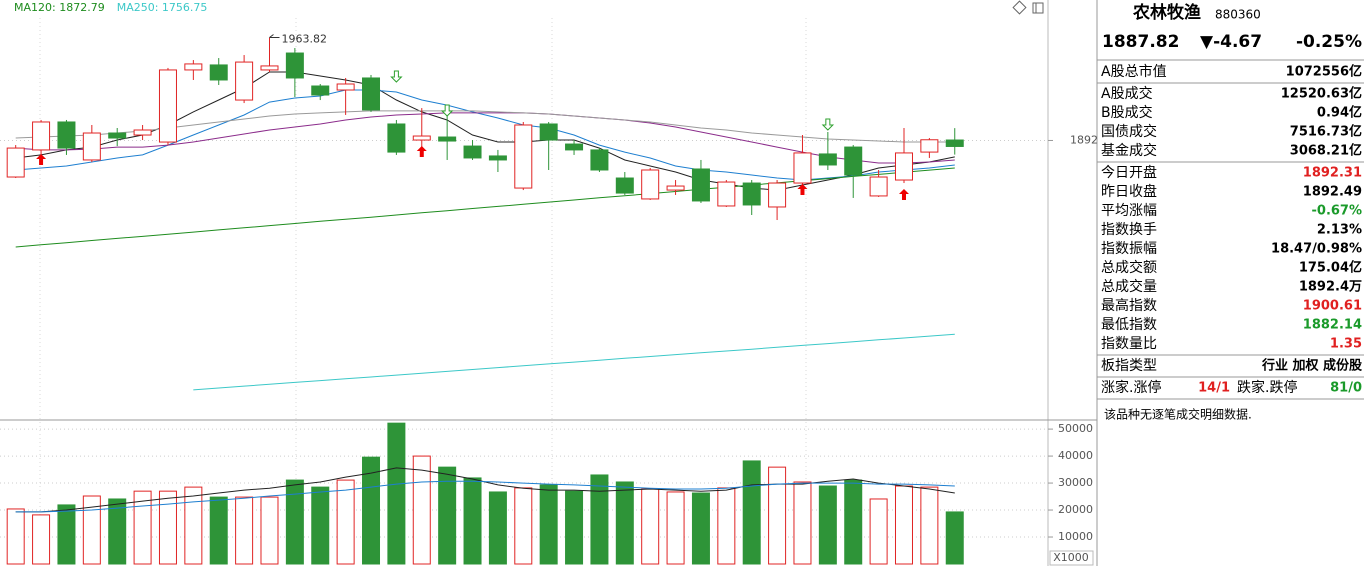 This screenshot has height=566, width=1364. I want to click on field-label: B股成交, so click(1127, 112).